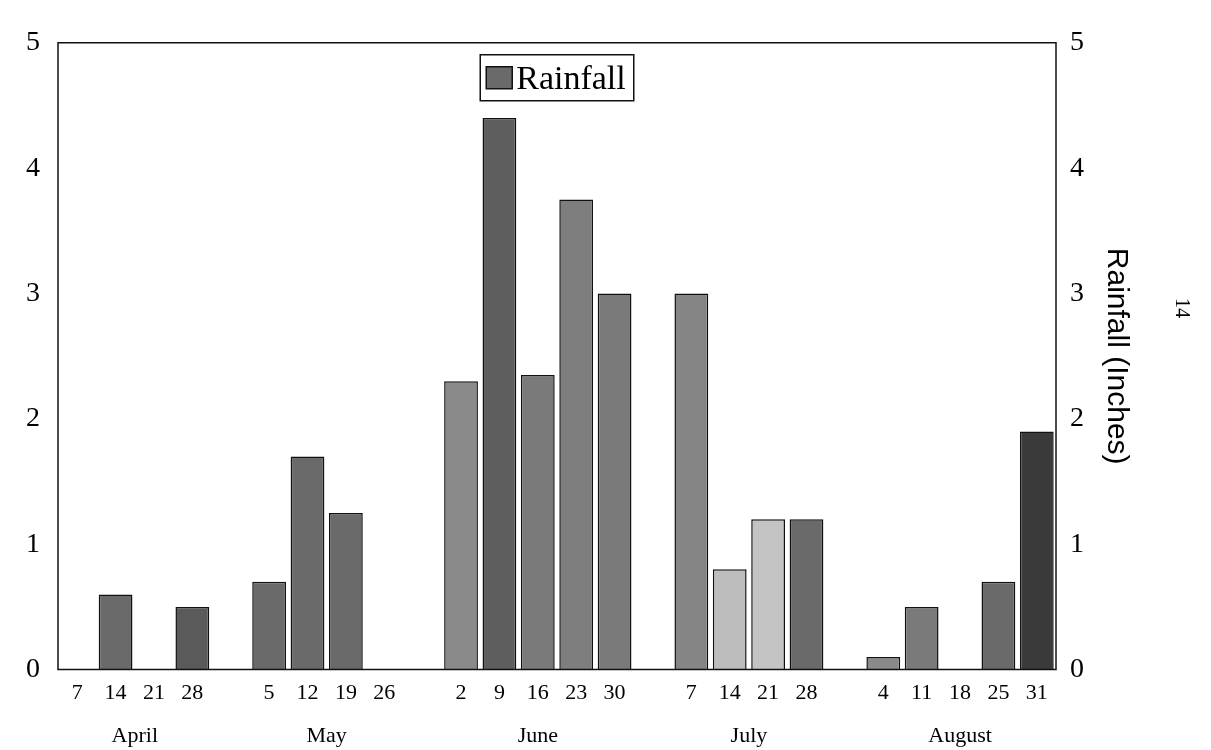  Describe the element at coordinates (883, 691) in the screenshot. I see `x-tick-label: 4` at that location.